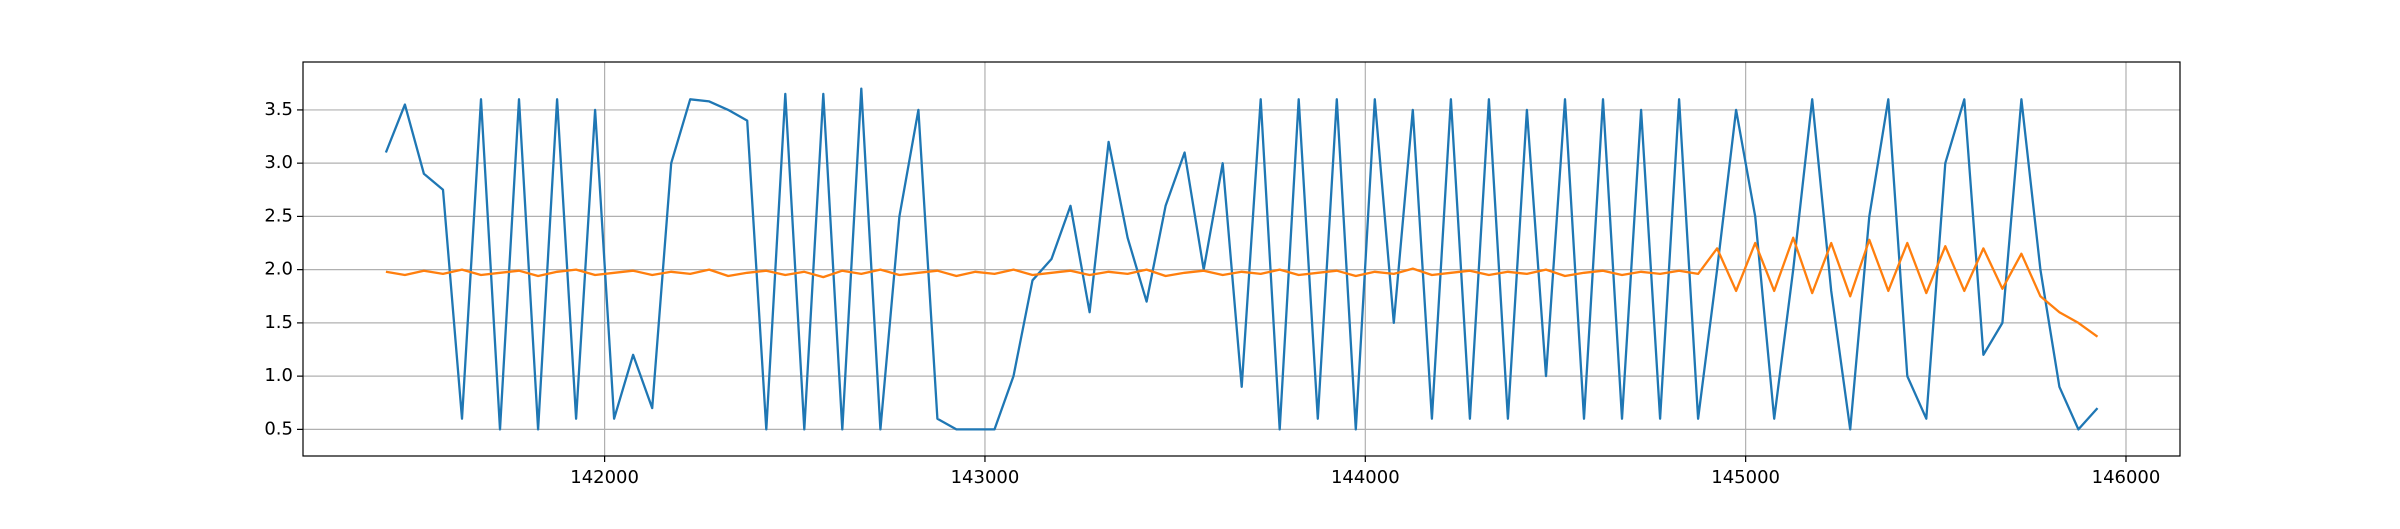 The width and height of the screenshot is (2400, 529). Describe the element at coordinates (278, 269) in the screenshot. I see `y-tick-label: 2.0` at that location.